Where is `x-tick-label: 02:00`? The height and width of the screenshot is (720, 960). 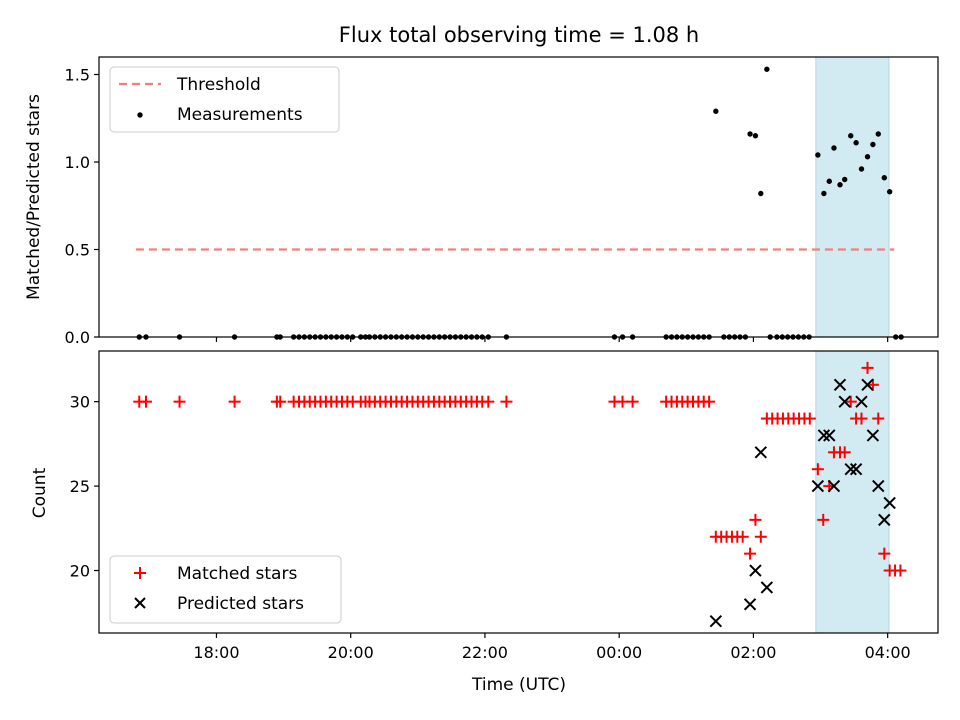 x-tick-label: 02:00 is located at coordinates (753, 652).